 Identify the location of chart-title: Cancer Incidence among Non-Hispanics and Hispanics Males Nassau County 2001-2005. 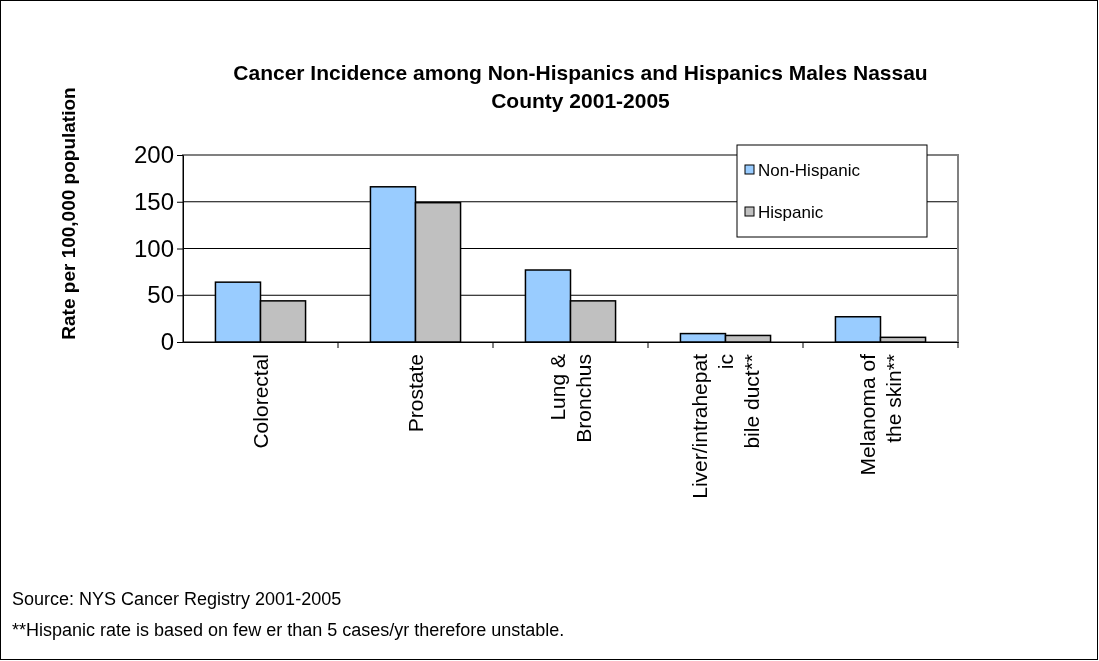
(580, 86).